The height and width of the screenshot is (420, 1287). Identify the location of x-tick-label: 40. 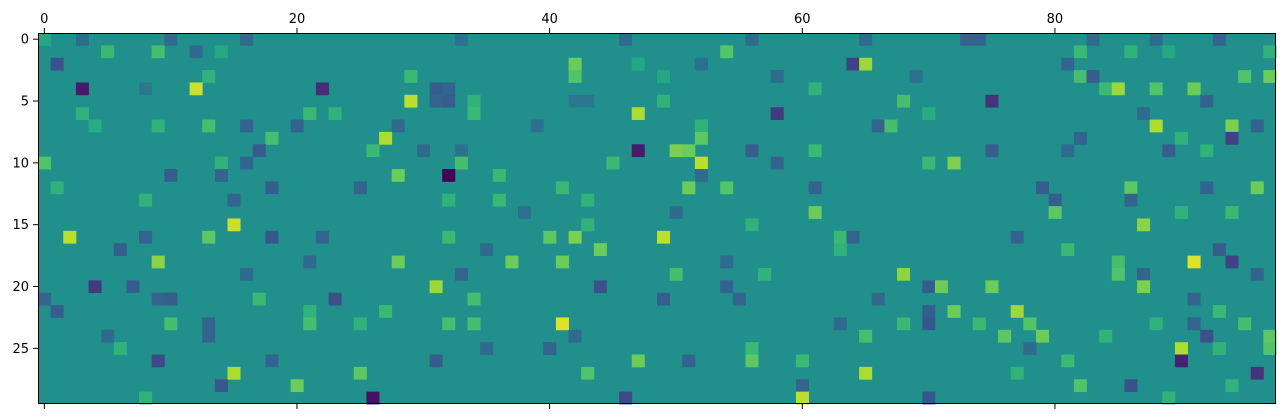
(549, 19).